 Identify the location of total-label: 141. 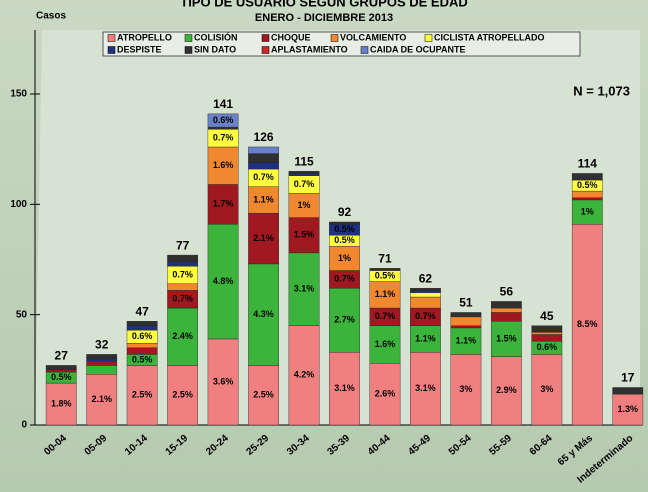
(223, 104).